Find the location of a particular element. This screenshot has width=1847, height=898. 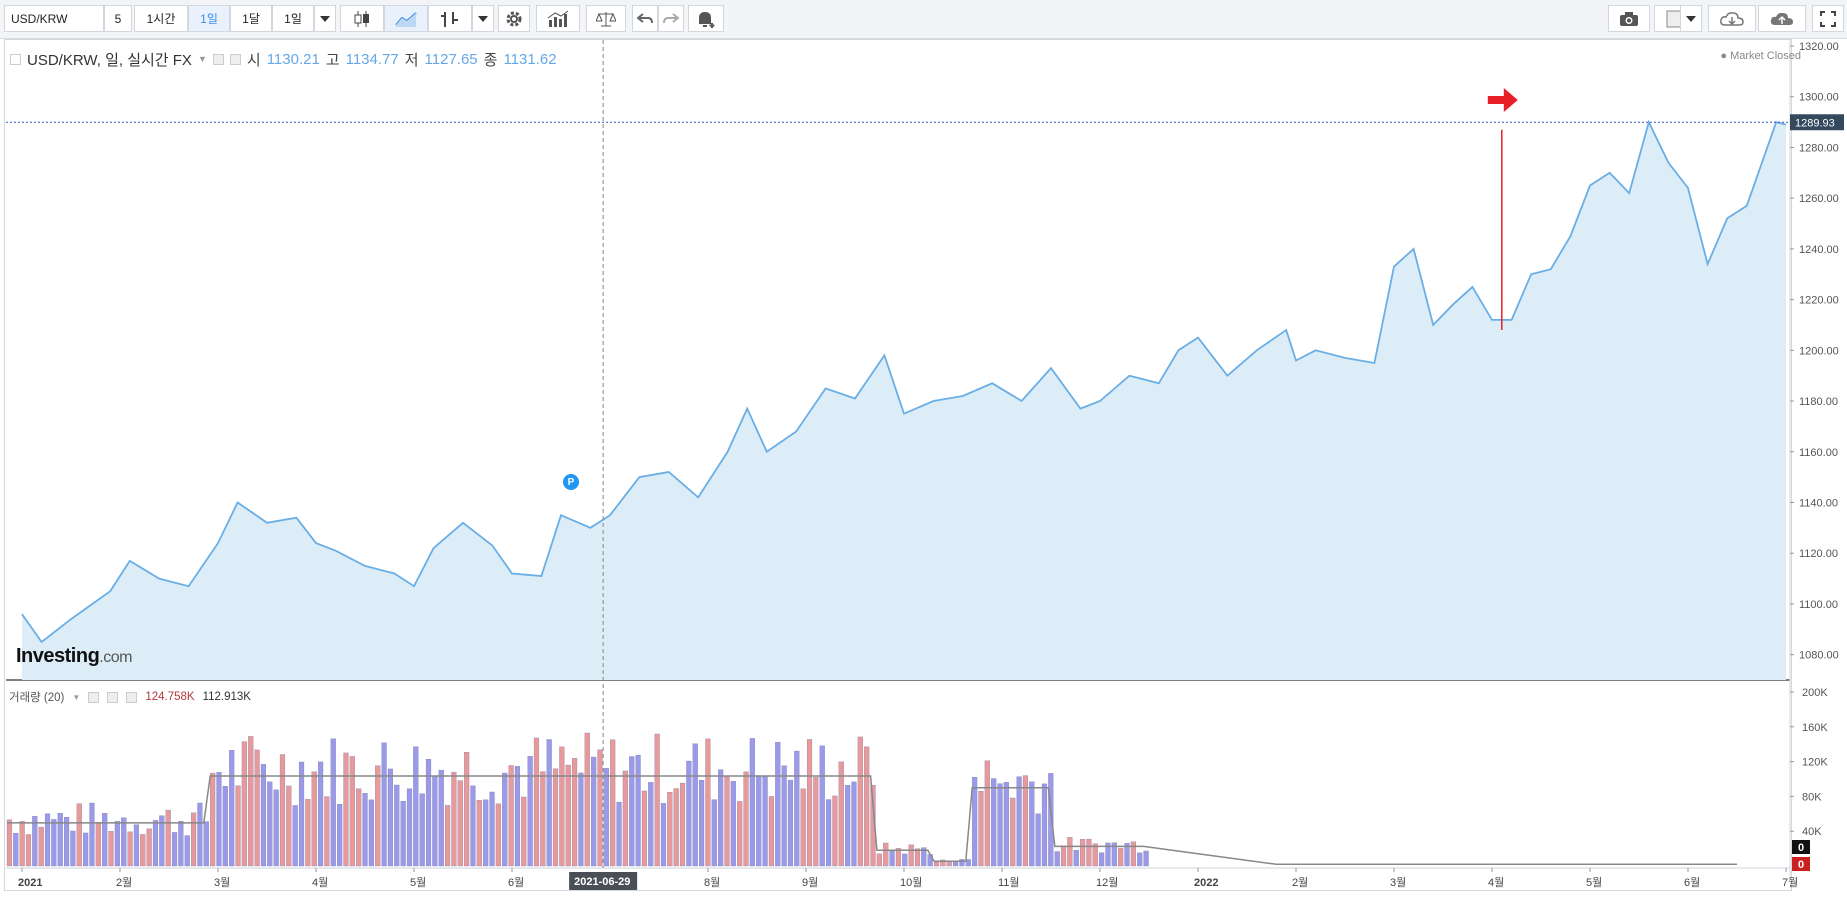

candles-button is located at coordinates (362, 18).